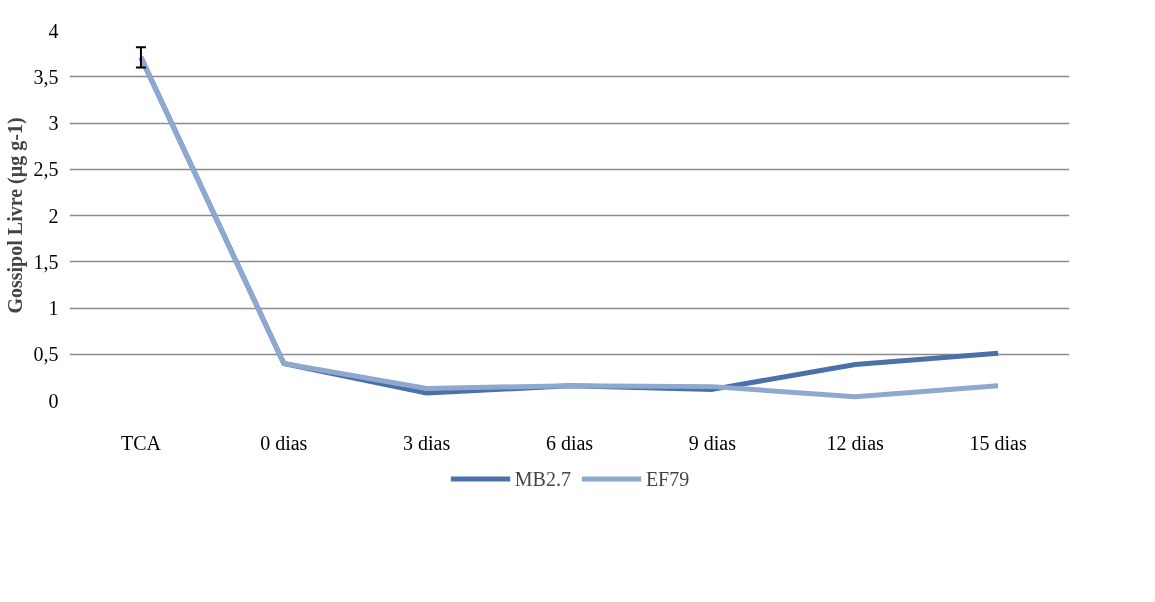 Image resolution: width=1155 pixels, height=602 pixels. I want to click on y-tick-label: 1, so click(53, 308).